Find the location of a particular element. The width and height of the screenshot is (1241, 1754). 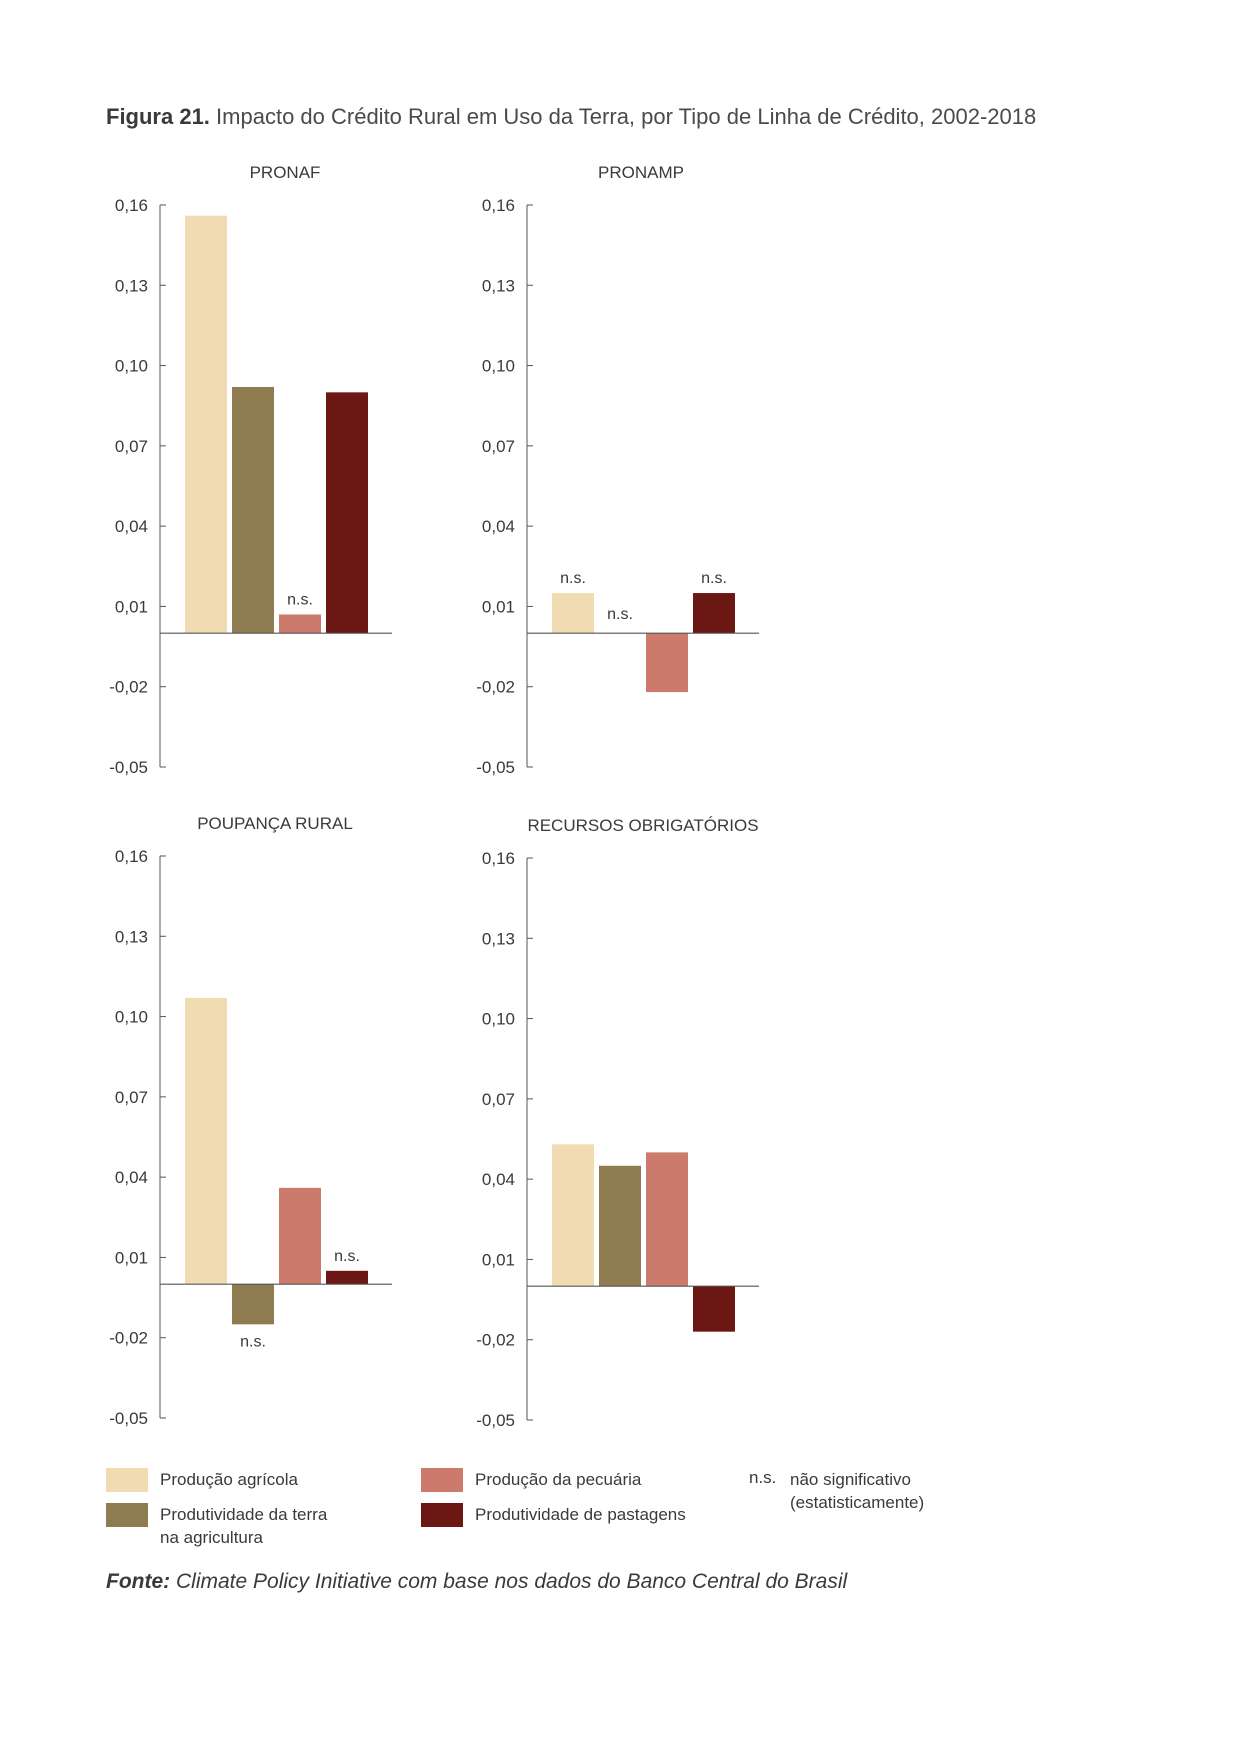

chart-title: PRONAMP is located at coordinates (641, 172).